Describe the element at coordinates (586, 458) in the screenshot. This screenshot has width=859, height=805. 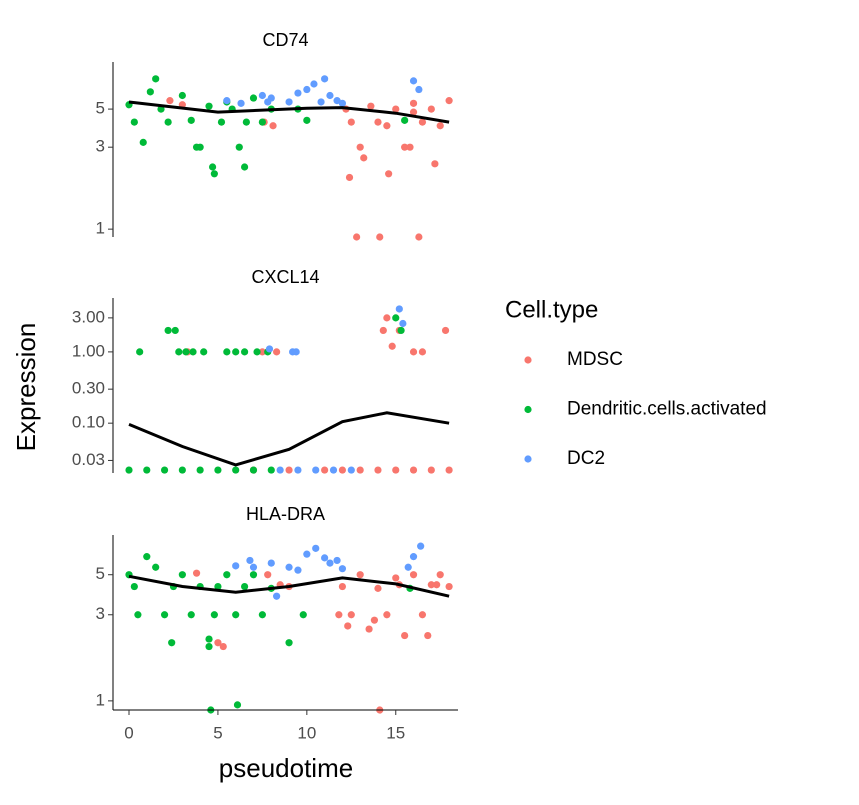
I see `legend-label: DC2` at that location.